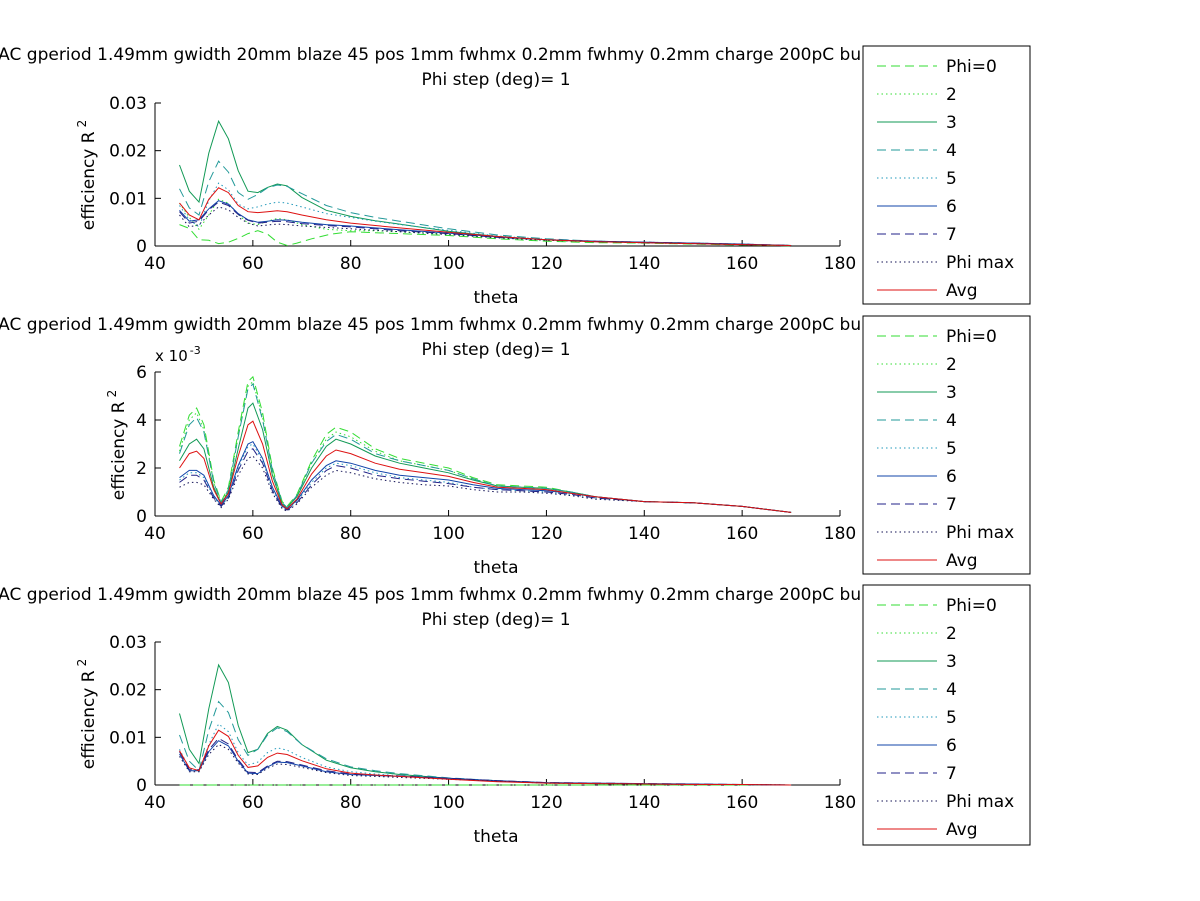 The image size is (1200, 901). What do you see at coordinates (482, 723) in the screenshot?
I see `subplot-3-axes: 40 60 80 100 120 140 160 180 0 0.01 0.02 0.03` at bounding box center [482, 723].